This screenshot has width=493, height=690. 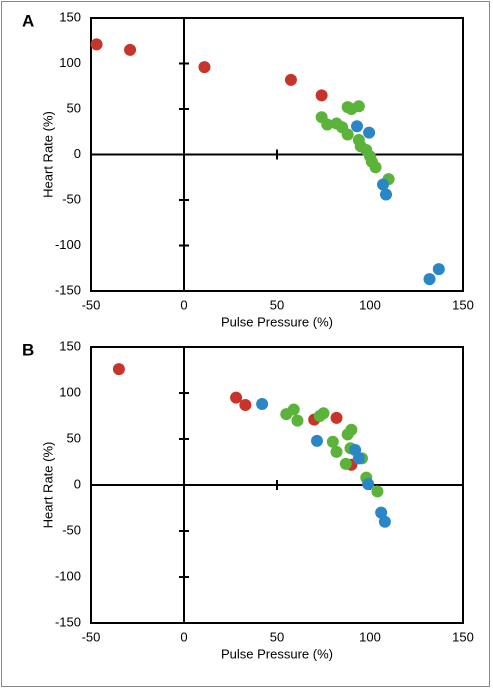 I want to click on panel-label: A, so click(x=28, y=20).